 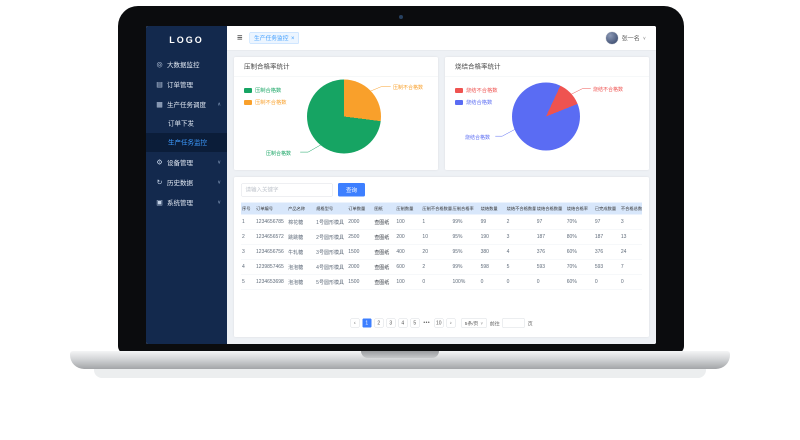 What do you see at coordinates (379, 323) in the screenshot?
I see `page-button-2: 2` at bounding box center [379, 323].